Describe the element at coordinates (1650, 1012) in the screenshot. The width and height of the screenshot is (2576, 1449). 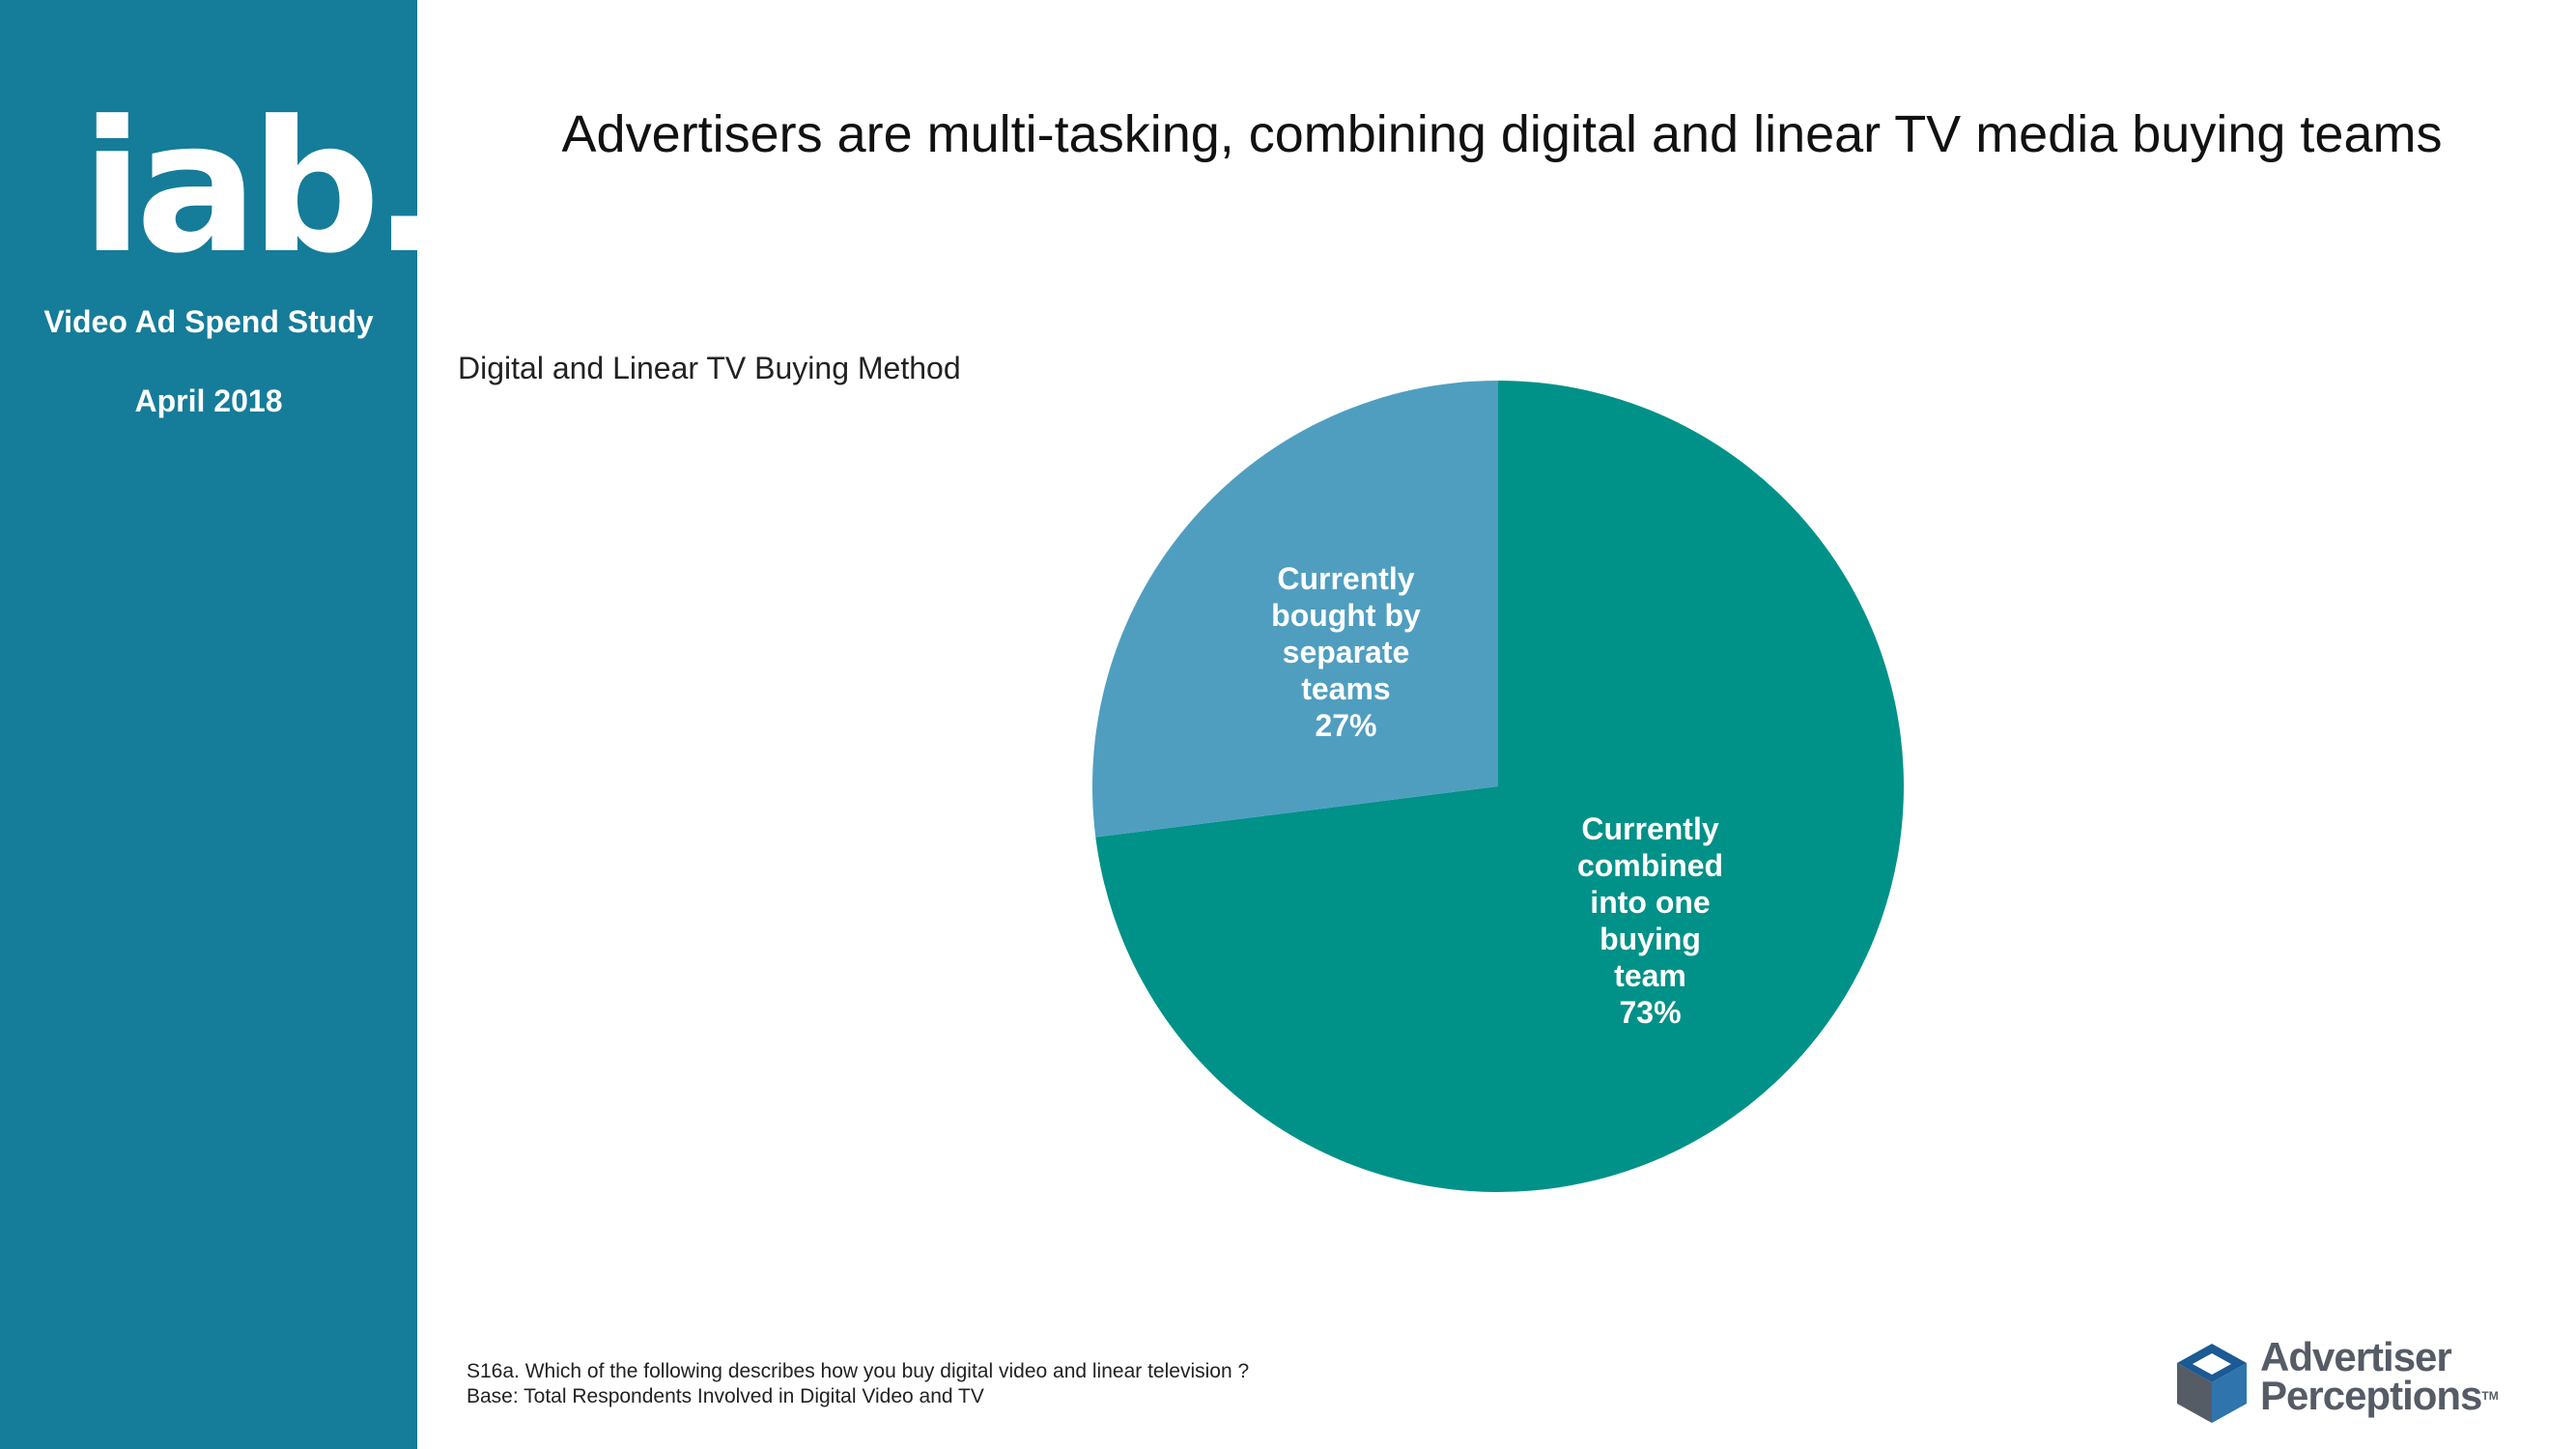
I see `pie-label-value: 73%` at that location.